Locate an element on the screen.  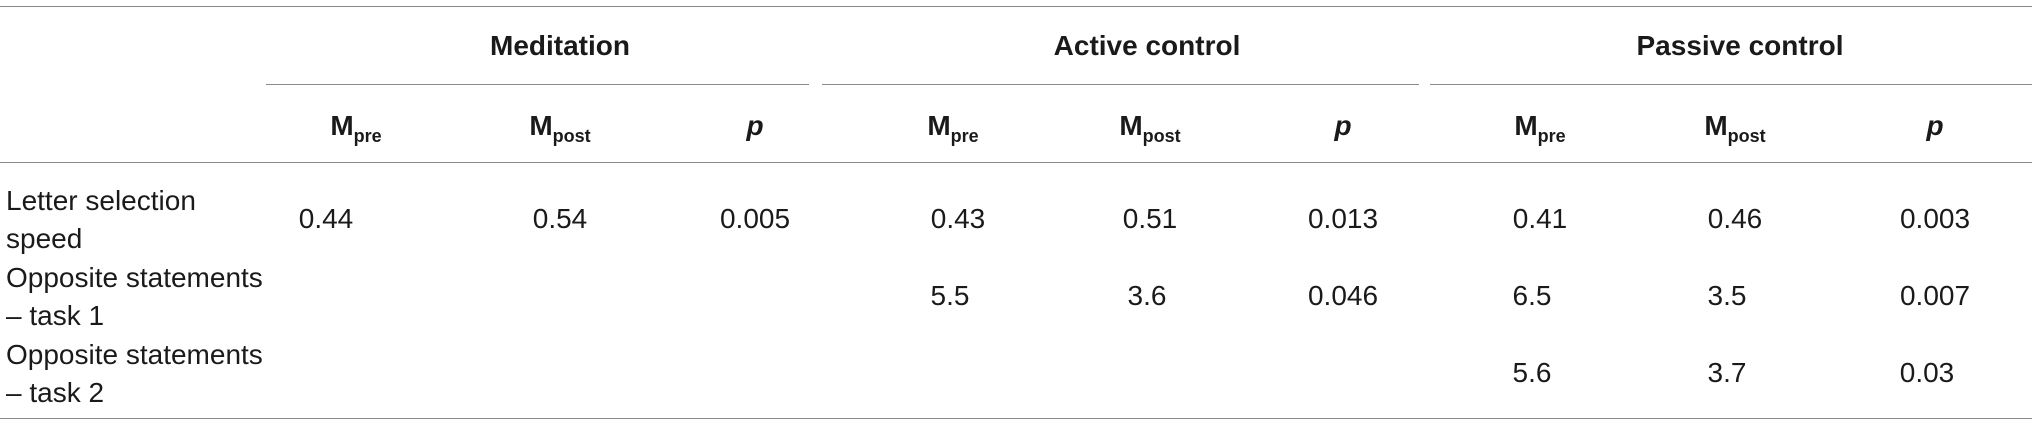
table-cell: 3.7 is located at coordinates (1727, 372).